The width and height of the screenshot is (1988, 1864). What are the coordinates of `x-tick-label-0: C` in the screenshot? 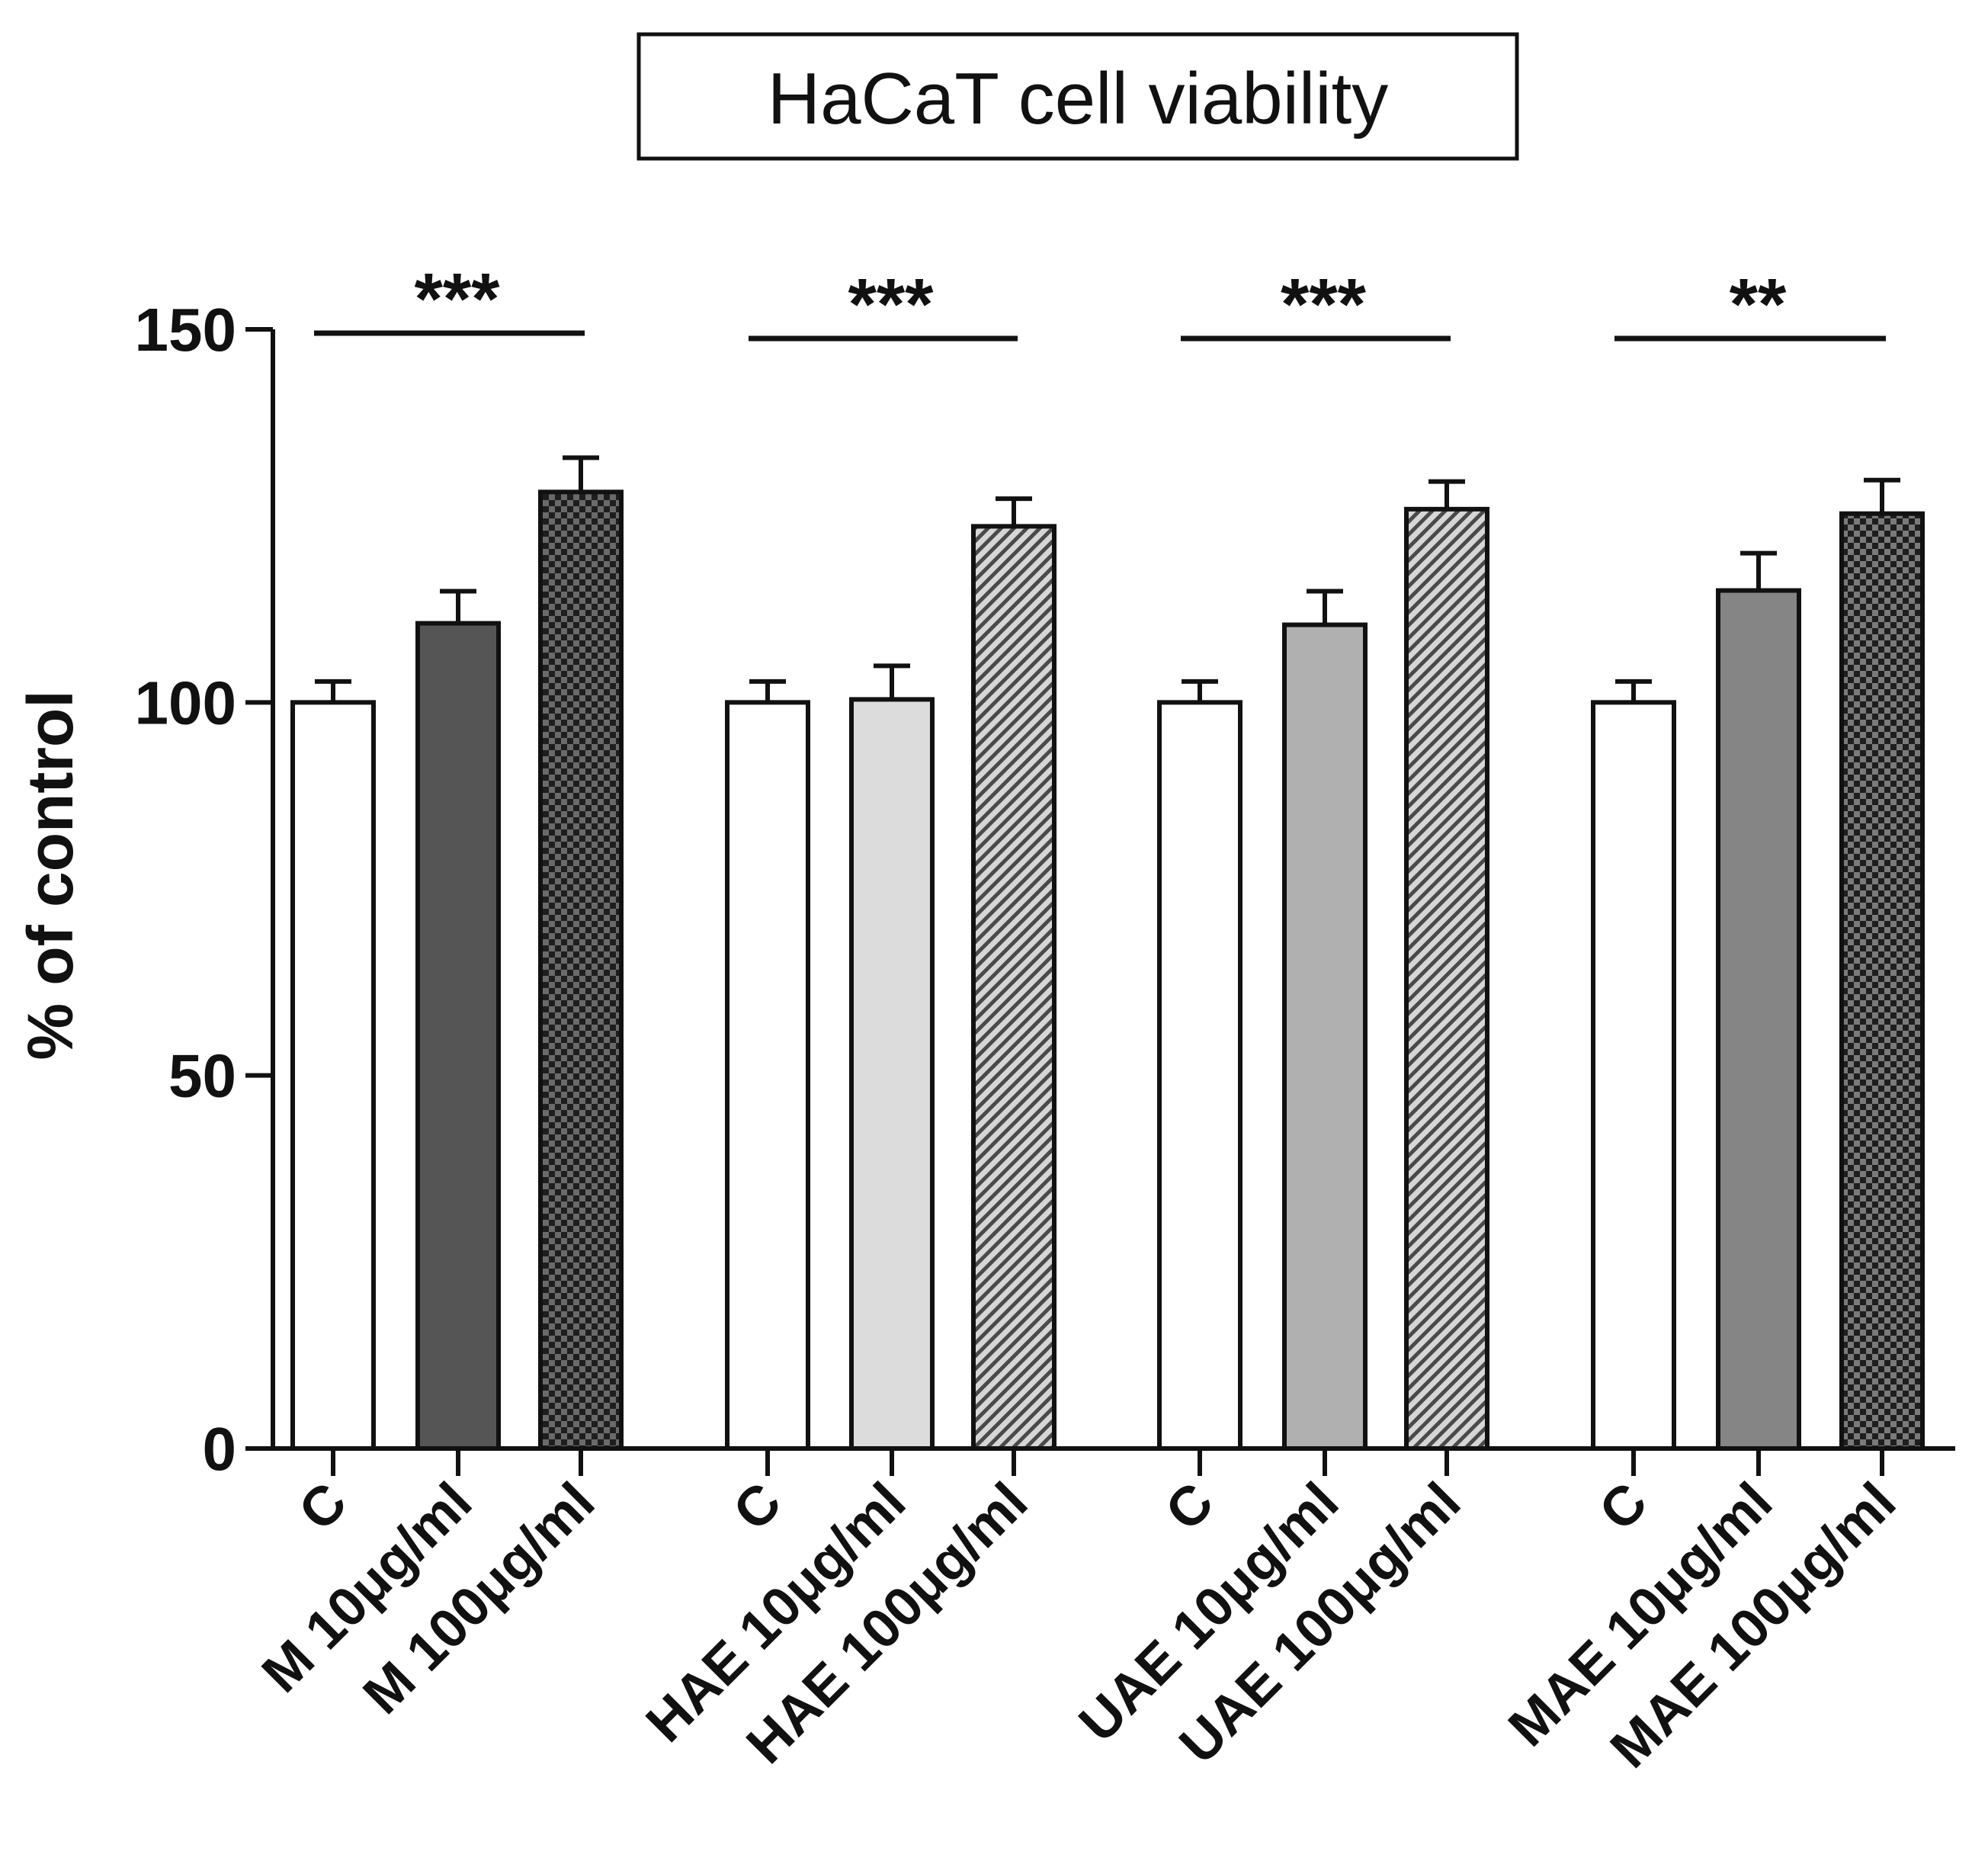 It's located at (322, 1506).